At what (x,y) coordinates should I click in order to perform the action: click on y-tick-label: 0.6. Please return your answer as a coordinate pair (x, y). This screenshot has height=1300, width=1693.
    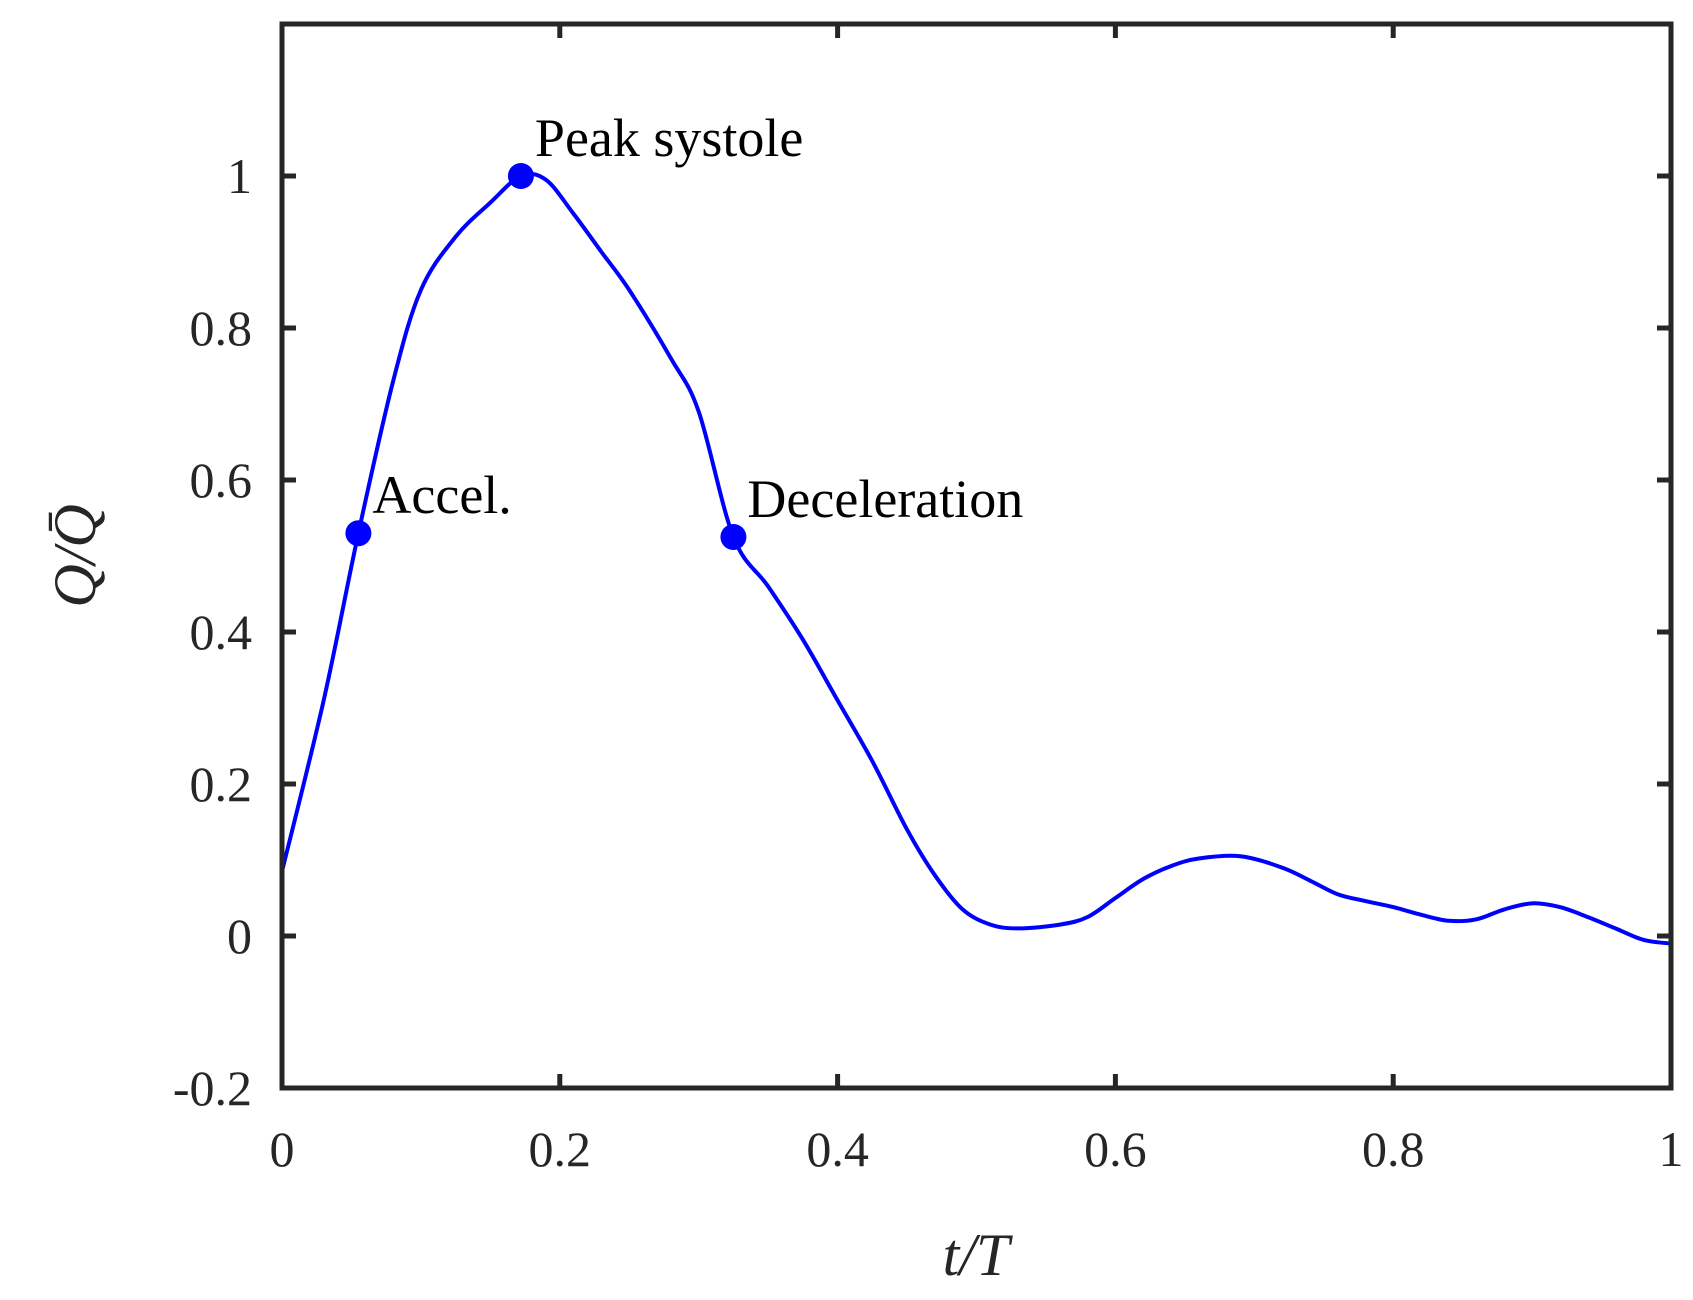
    Looking at the image, I should click on (221, 480).